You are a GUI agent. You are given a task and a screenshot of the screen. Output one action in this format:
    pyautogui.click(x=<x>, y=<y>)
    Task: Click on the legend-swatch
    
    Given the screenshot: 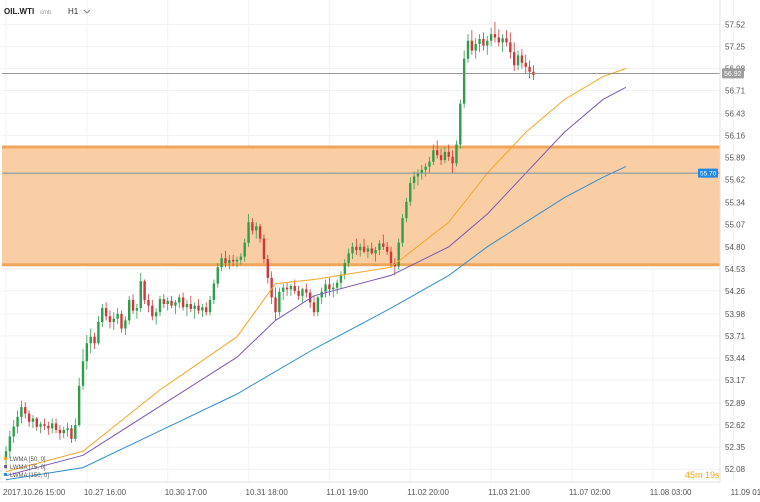 What is the action you would take?
    pyautogui.click(x=5, y=474)
    